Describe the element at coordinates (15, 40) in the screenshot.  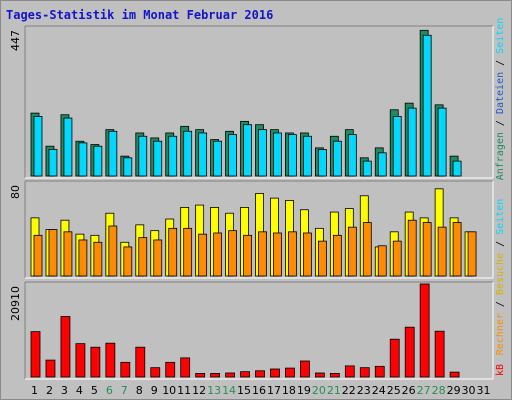
I see `ymax-label-1: 447` at that location.